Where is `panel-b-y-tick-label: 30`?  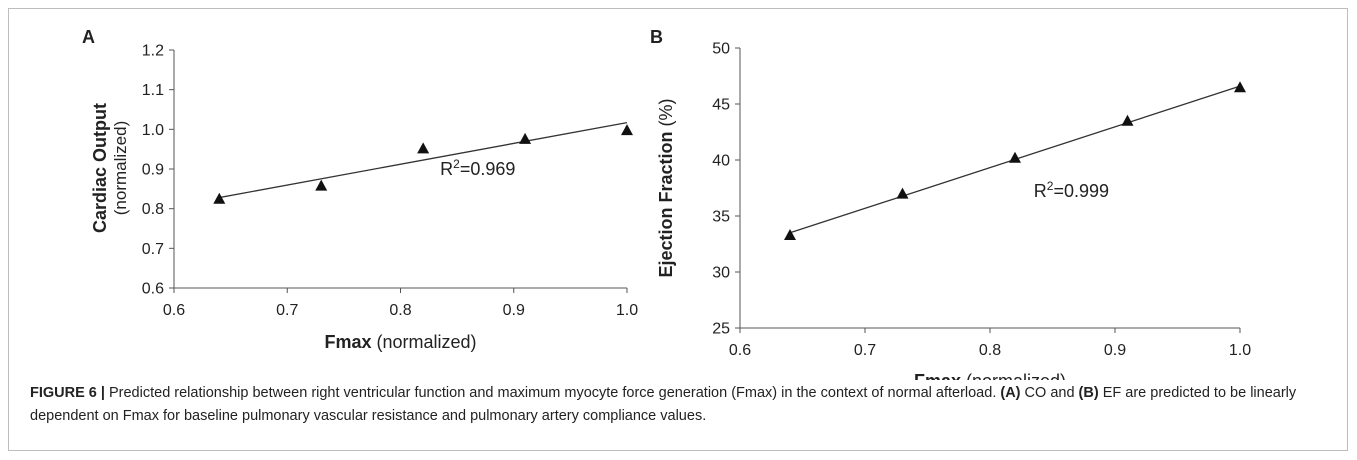 panel-b-y-tick-label: 30 is located at coordinates (721, 273).